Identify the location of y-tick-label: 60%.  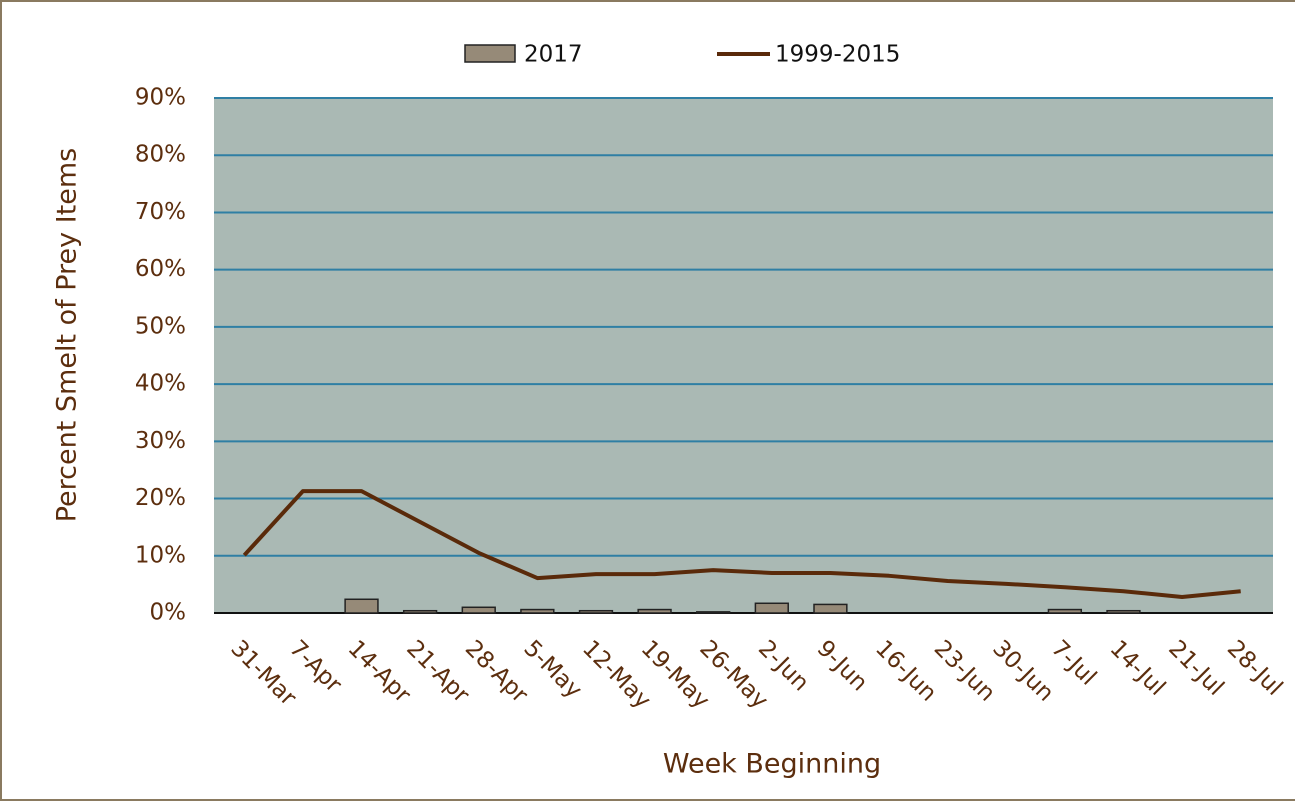
(160, 269).